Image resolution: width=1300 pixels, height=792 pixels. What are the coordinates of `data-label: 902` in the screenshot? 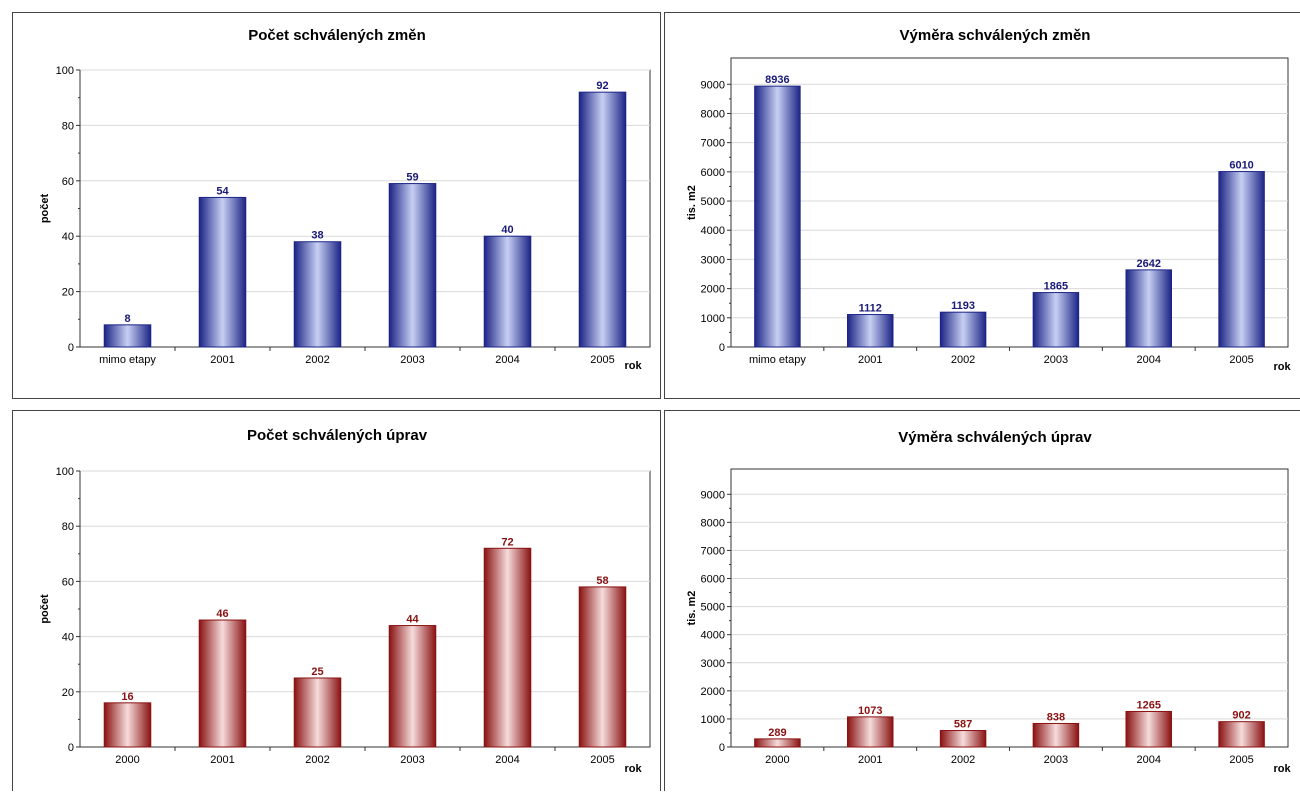 It's located at (1241, 716).